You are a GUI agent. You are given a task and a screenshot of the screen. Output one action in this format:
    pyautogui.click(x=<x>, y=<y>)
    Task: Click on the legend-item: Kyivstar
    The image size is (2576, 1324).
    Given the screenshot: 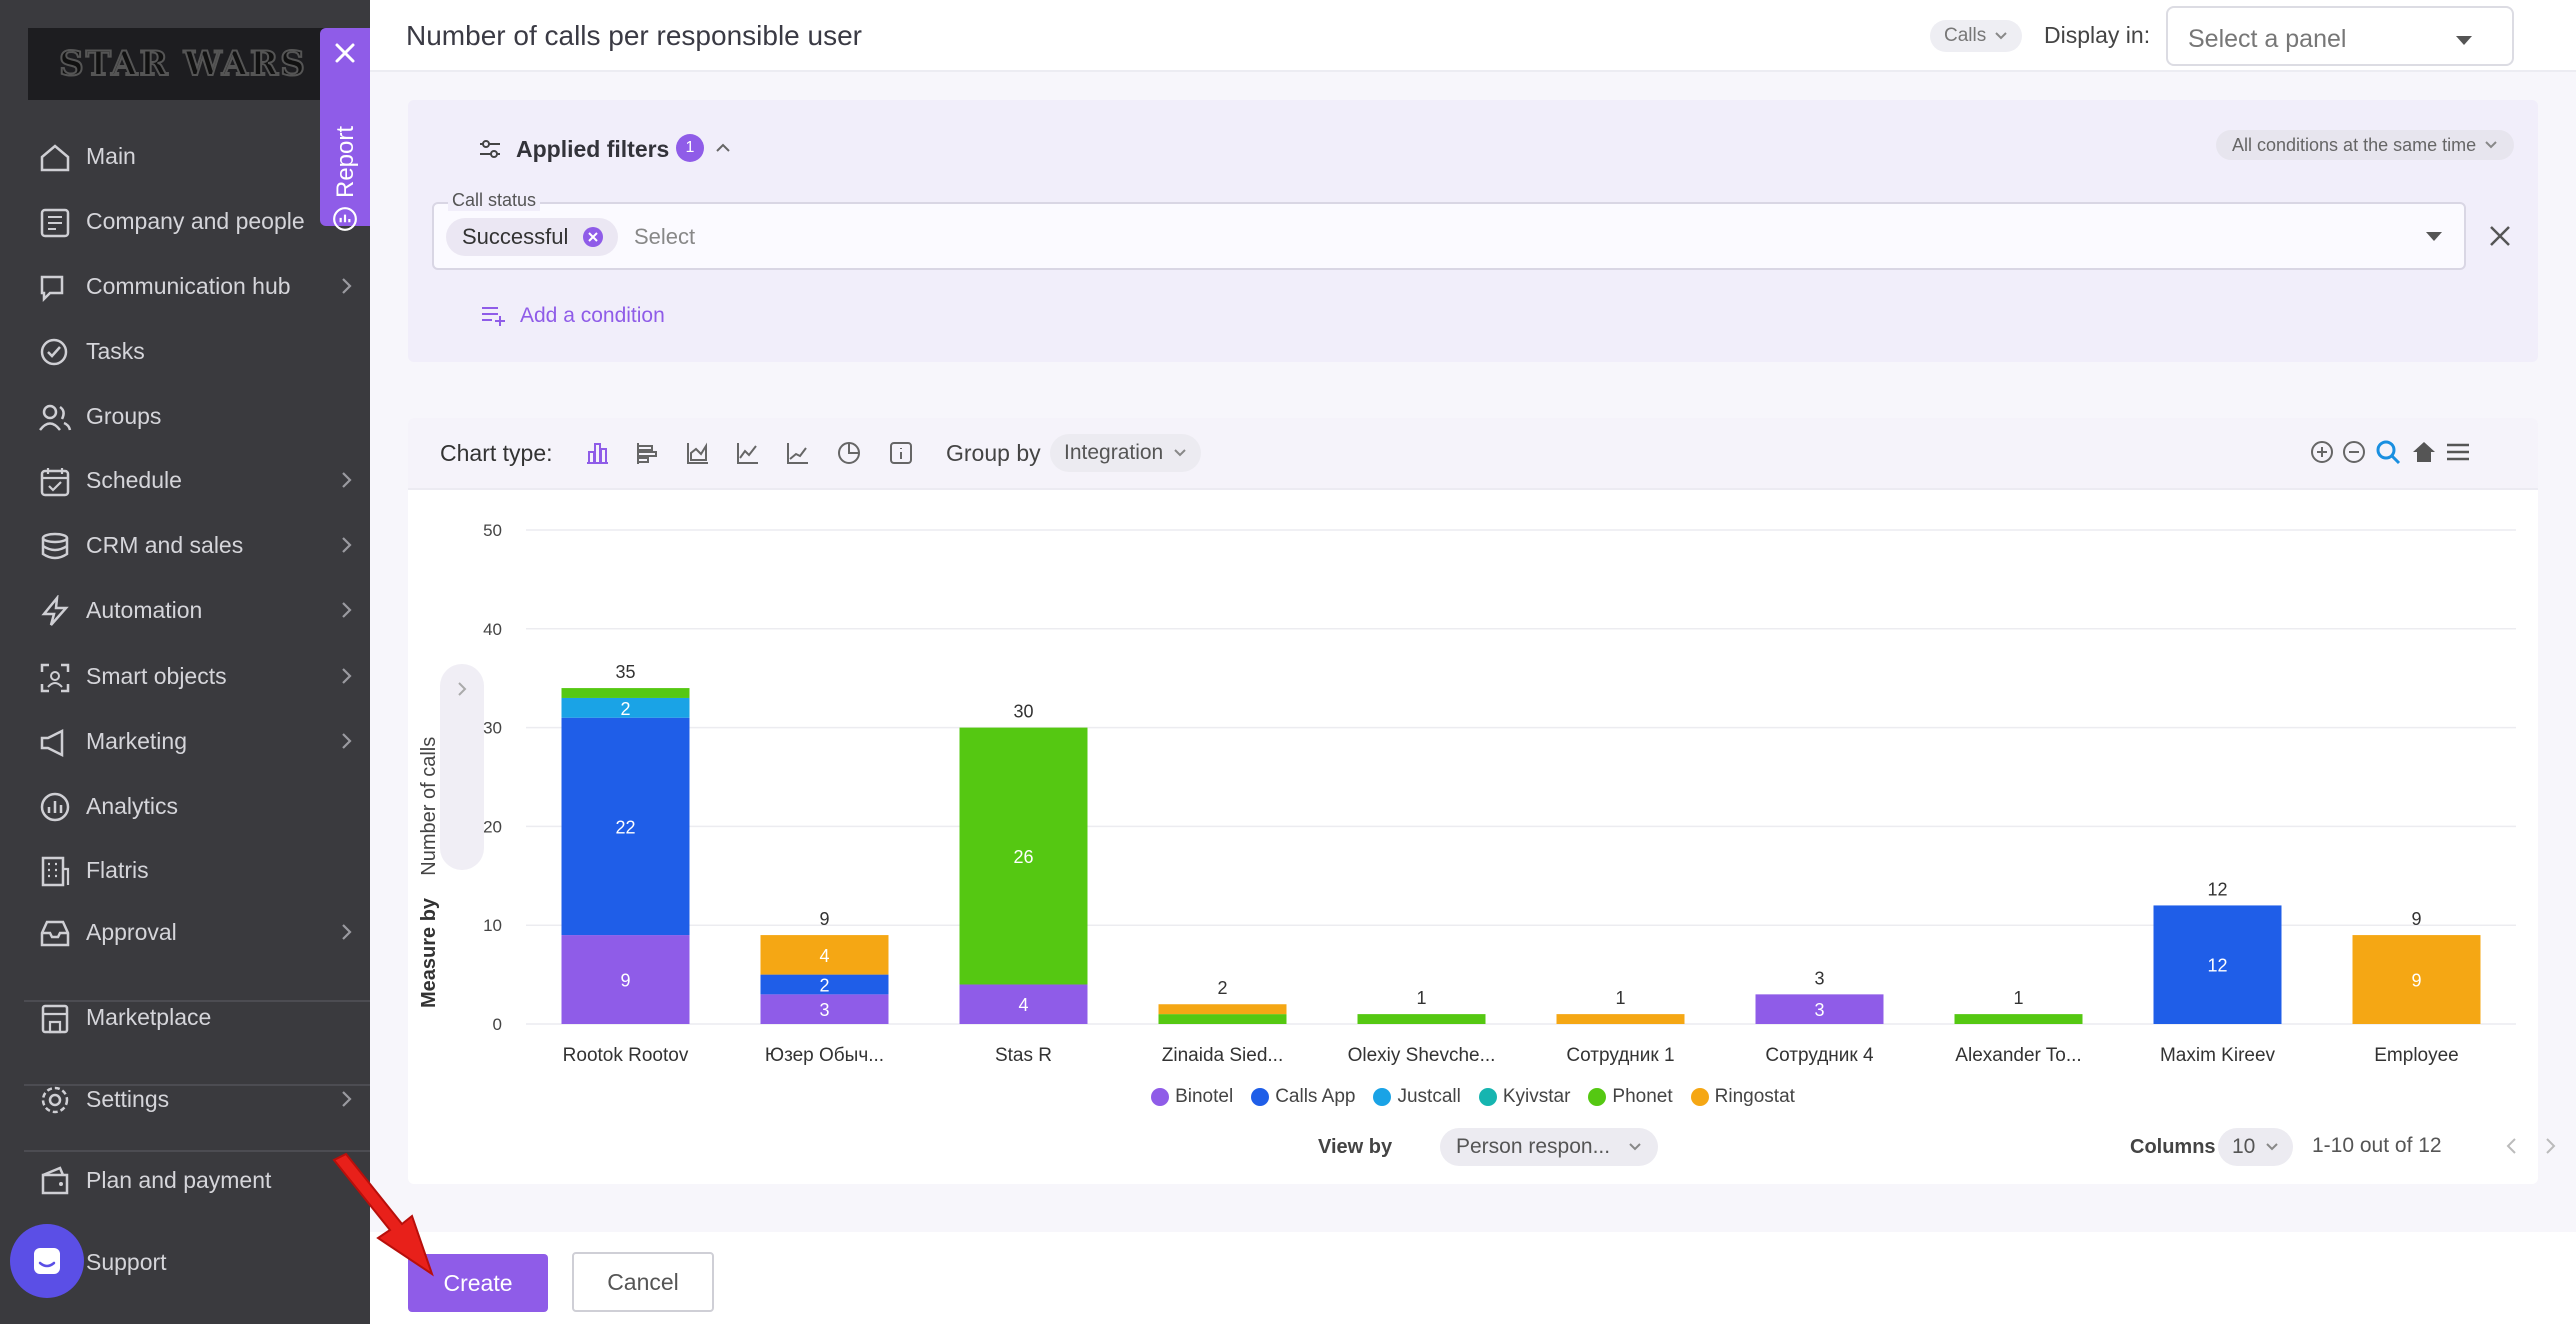 What is the action you would take?
    pyautogui.click(x=1524, y=1097)
    